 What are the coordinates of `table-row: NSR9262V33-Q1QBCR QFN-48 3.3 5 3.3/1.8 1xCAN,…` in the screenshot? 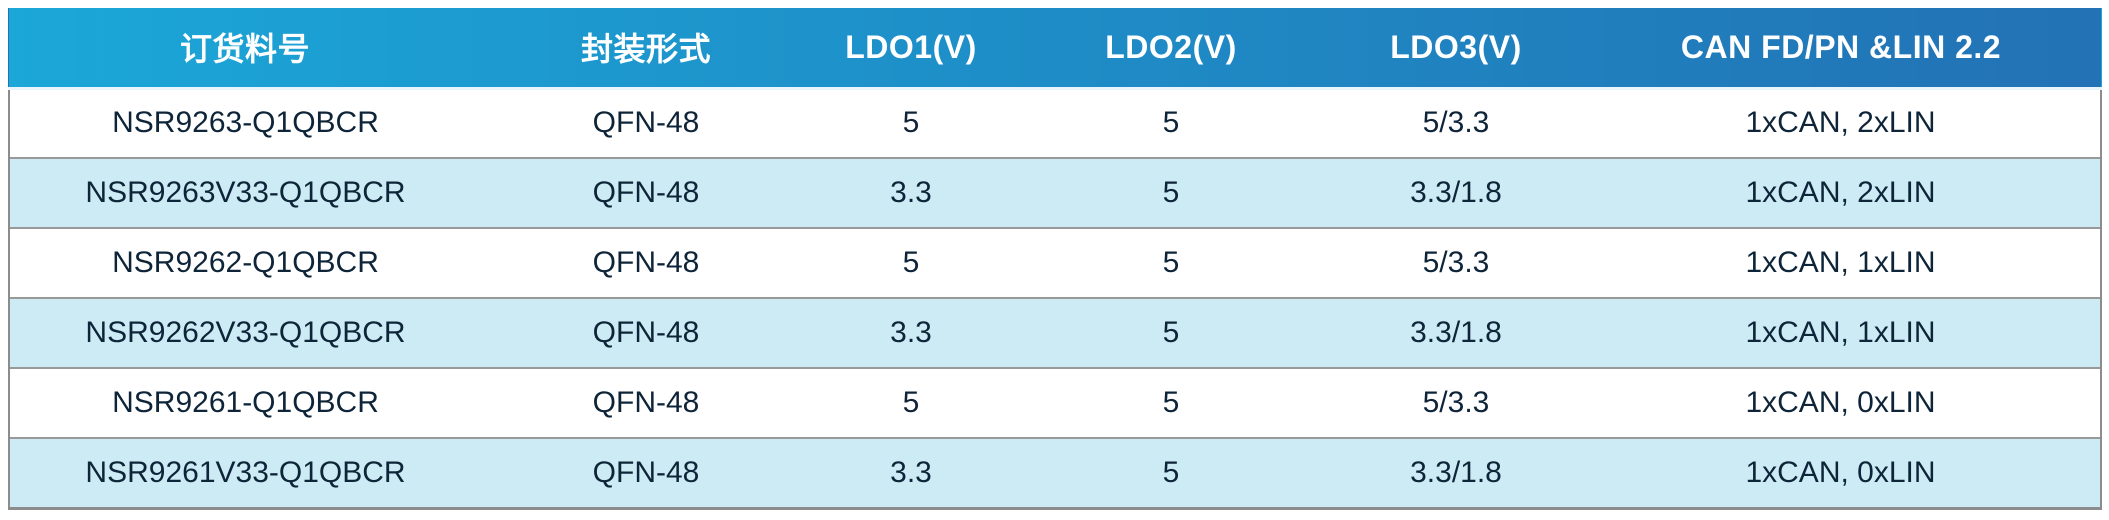 It's located at (1055, 332).